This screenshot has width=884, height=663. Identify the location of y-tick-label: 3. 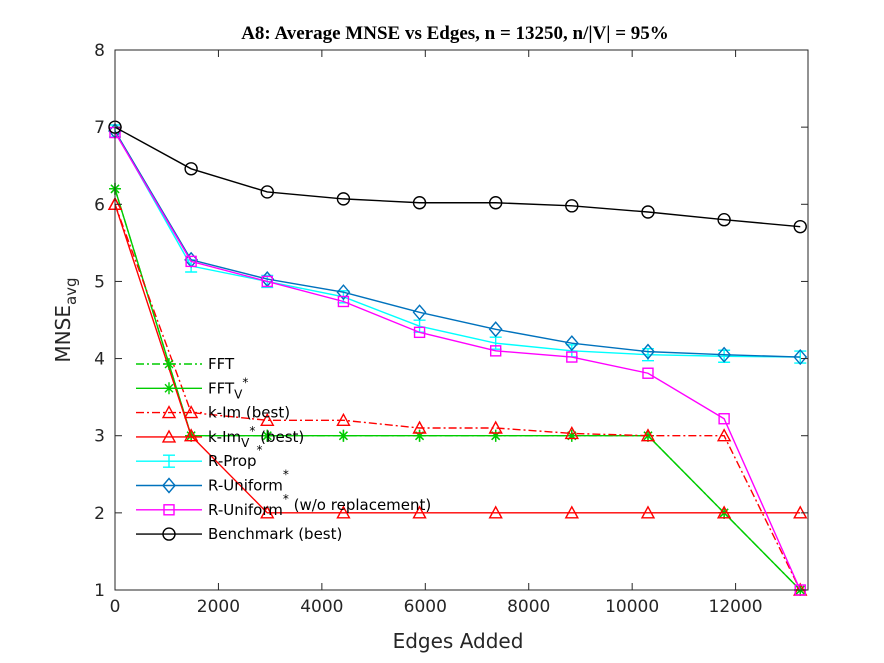
(99, 437).